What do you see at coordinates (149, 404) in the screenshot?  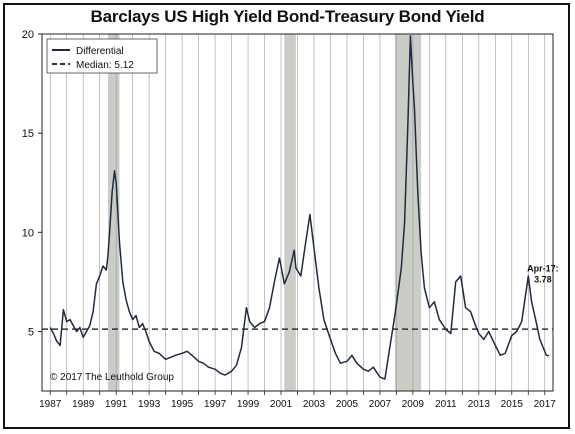 I see `x-tick-label-1993: 1993` at bounding box center [149, 404].